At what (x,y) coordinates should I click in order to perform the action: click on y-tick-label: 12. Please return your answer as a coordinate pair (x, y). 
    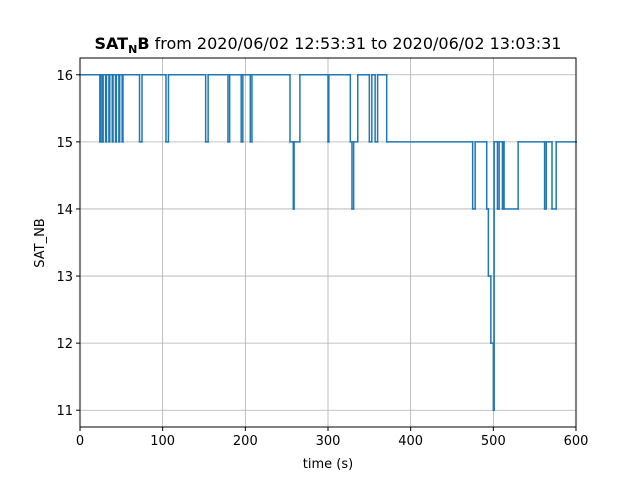
    Looking at the image, I should click on (64, 344).